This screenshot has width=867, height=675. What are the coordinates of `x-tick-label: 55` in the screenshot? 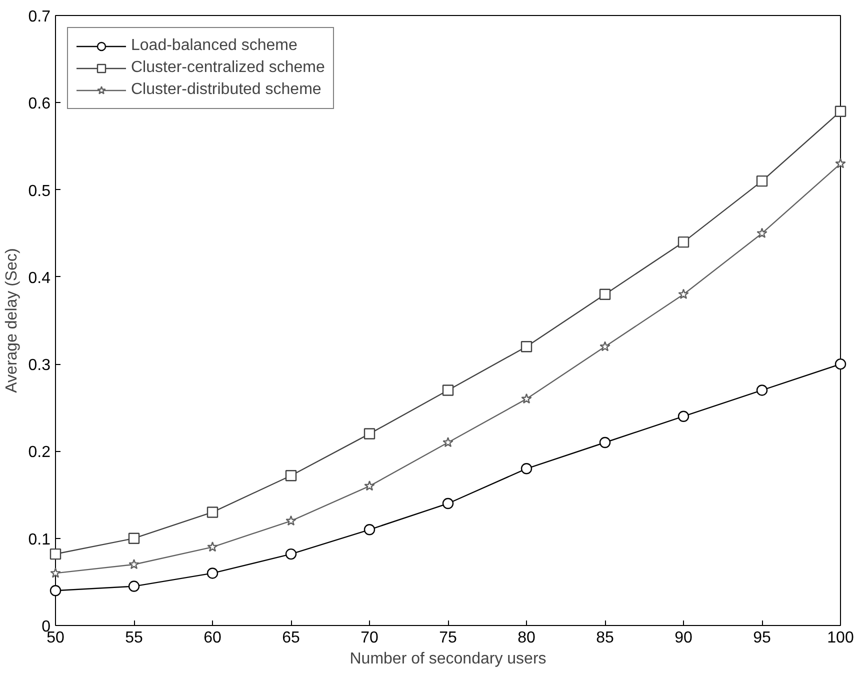 It's located at (134, 638).